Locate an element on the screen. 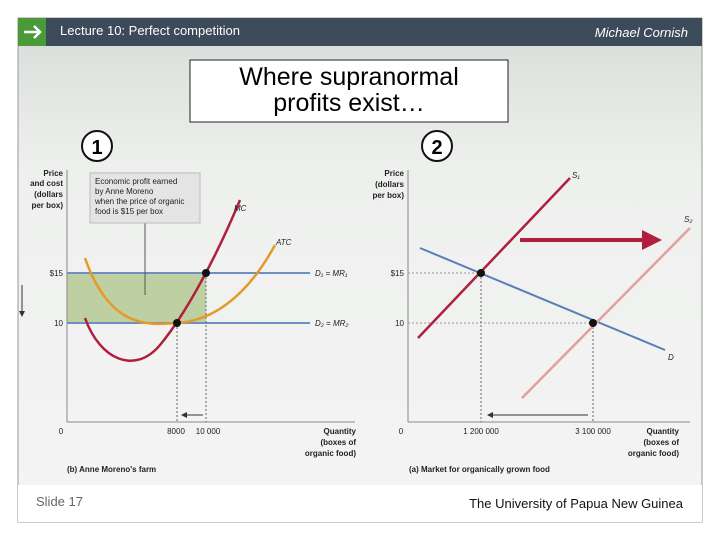 Image resolution: width=720 pixels, height=545 pixels. callout-text: food is $15 per box is located at coordinates (129, 211).